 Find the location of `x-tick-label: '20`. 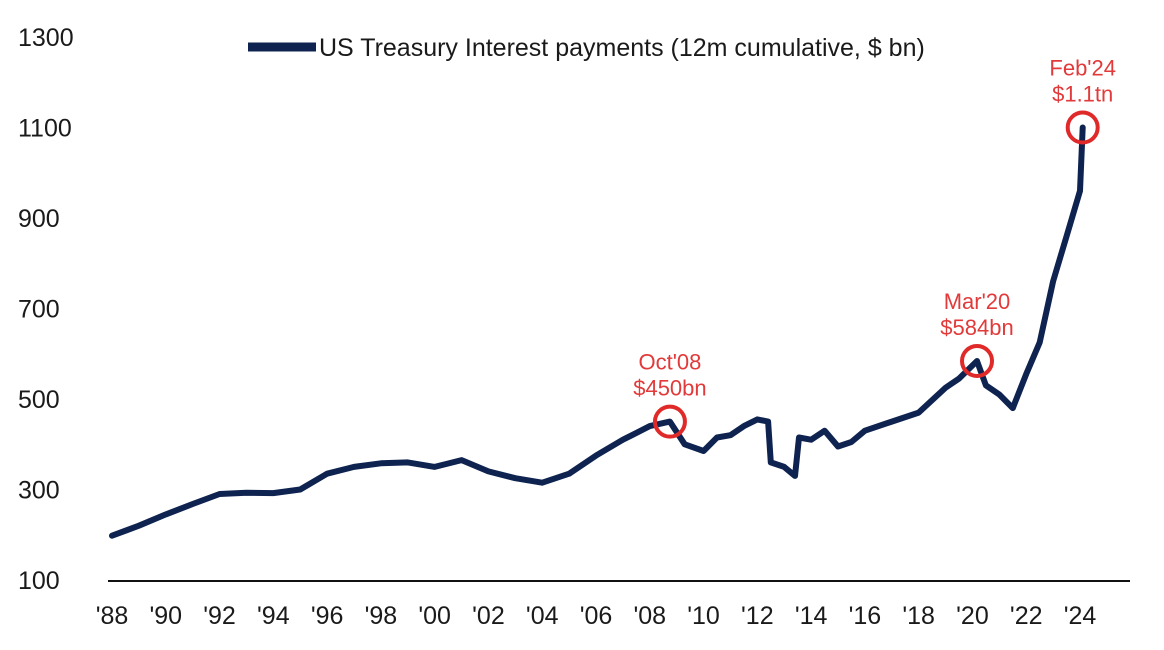

x-tick-label: '20 is located at coordinates (972, 616).